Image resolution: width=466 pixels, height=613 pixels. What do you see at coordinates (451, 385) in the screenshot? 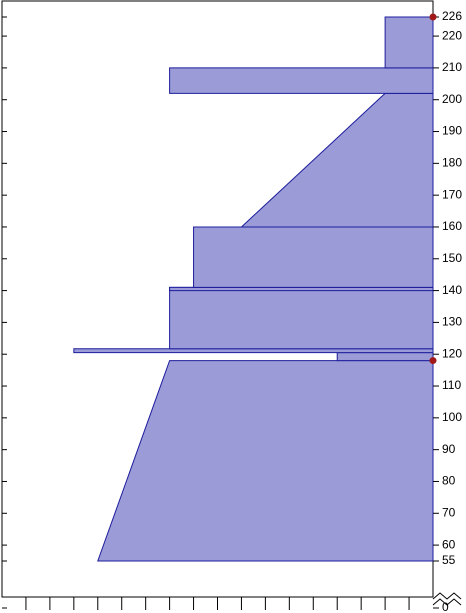
I see `y-tick-label: 110` at bounding box center [451, 385].